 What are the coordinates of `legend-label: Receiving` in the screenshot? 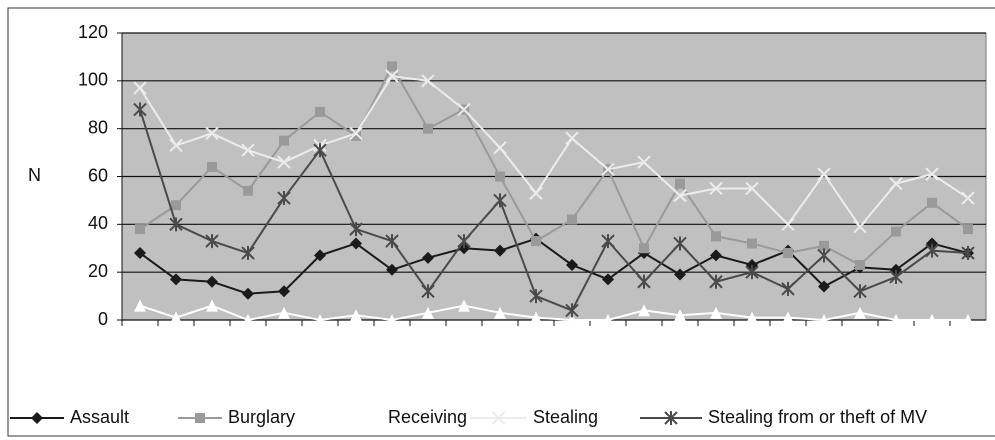 It's located at (427, 417).